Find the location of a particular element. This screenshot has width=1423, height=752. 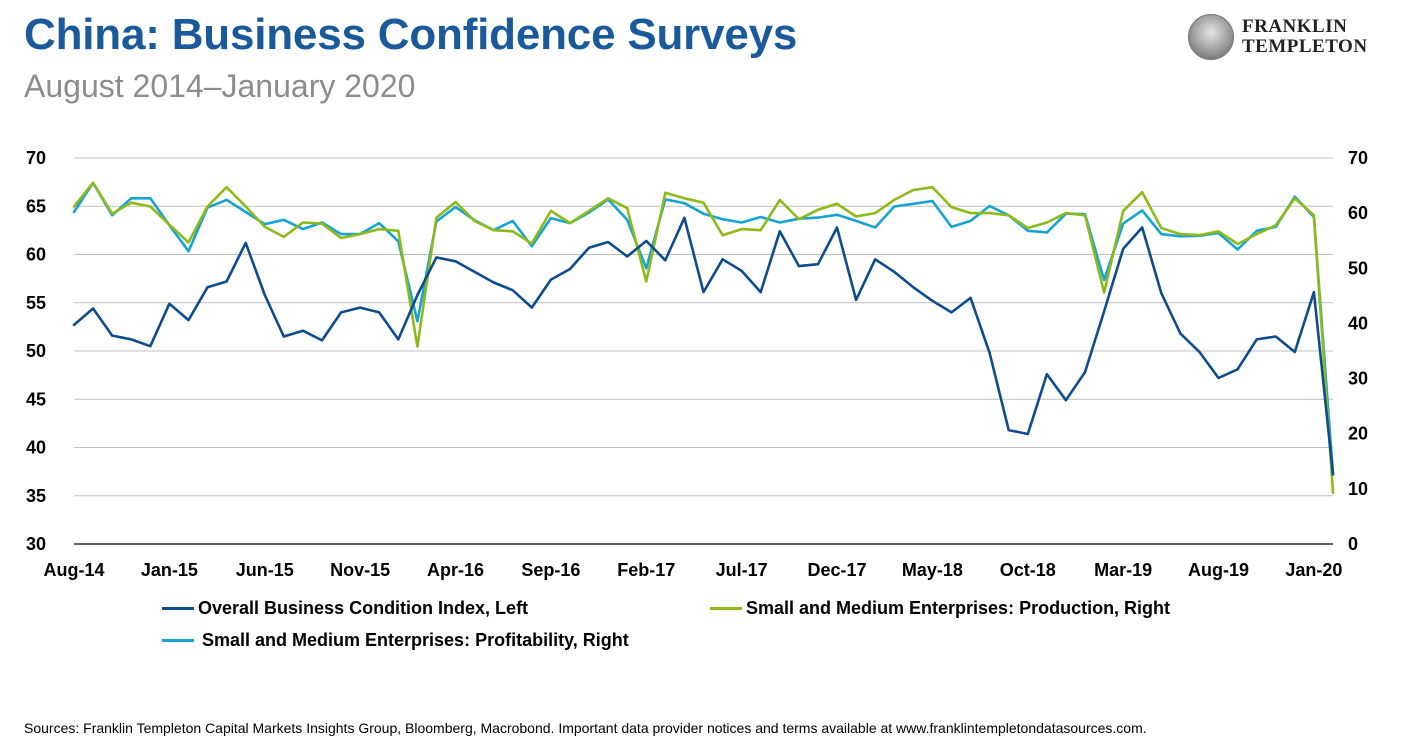

right-tick-label: 40 is located at coordinates (1358, 323).